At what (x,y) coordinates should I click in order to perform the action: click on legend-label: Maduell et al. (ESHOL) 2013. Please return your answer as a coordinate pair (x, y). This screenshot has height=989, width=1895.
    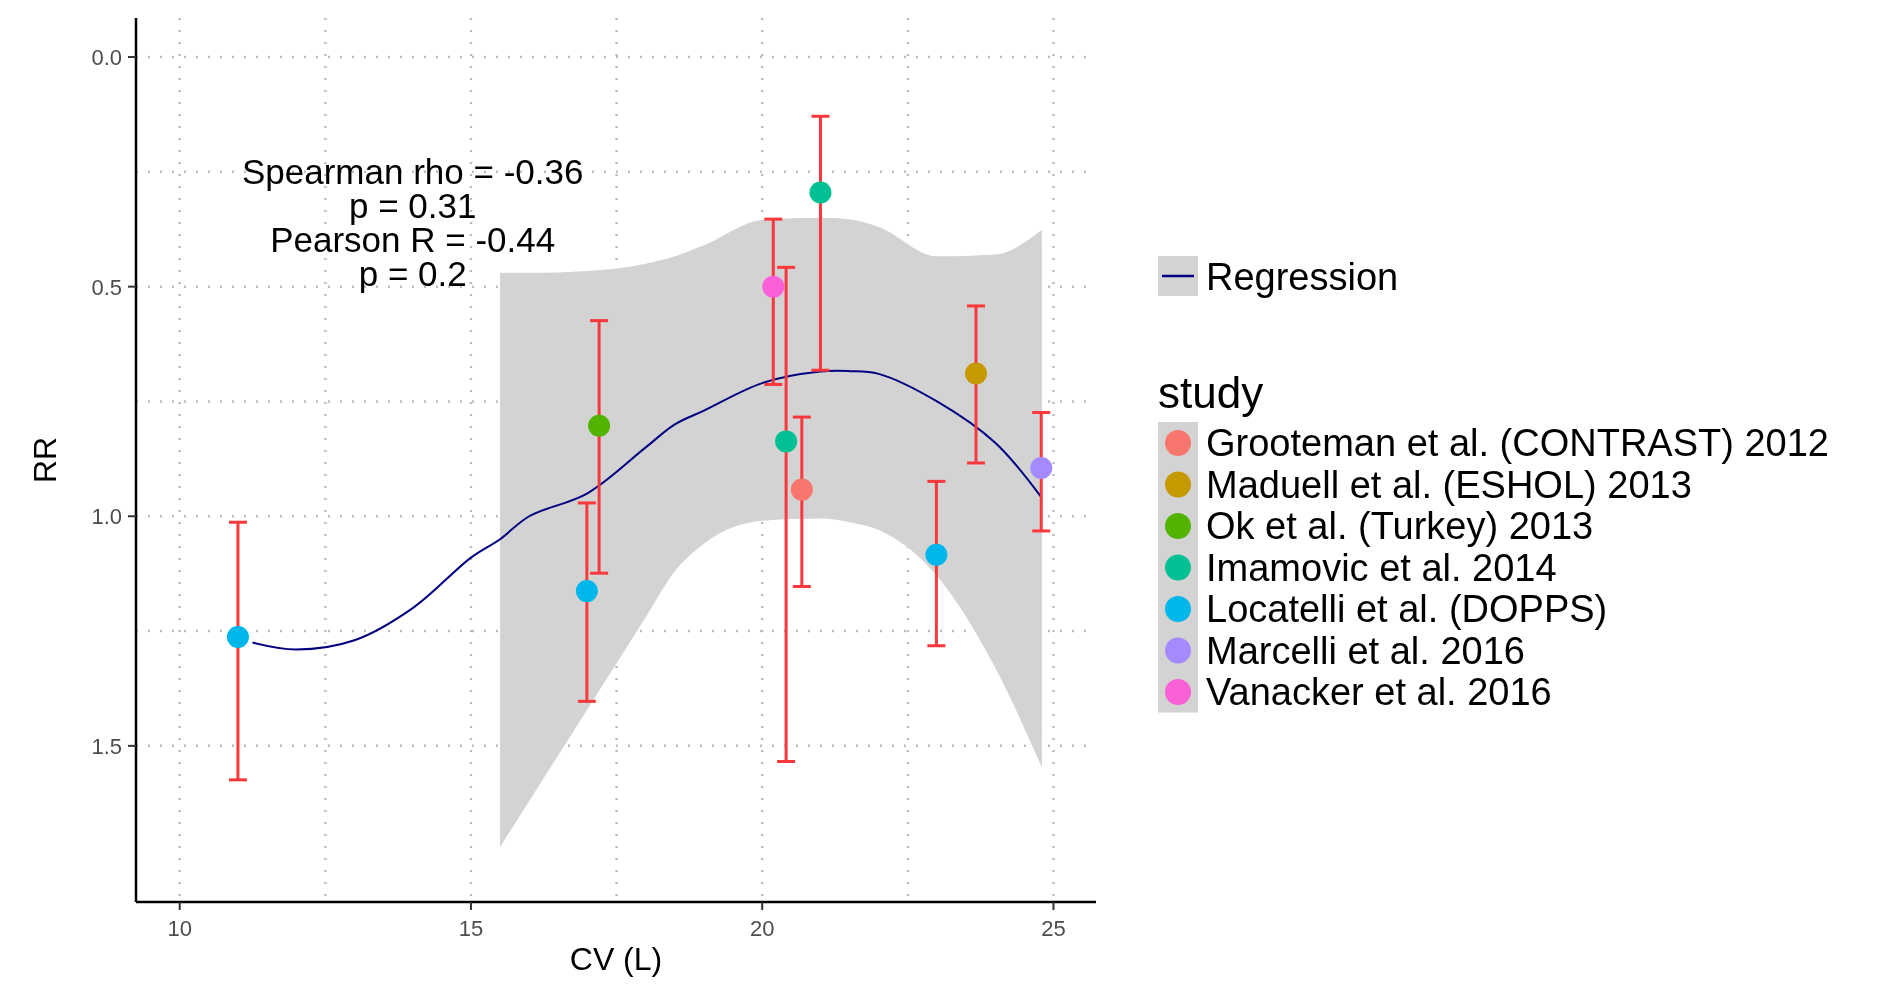
    Looking at the image, I should click on (1449, 484).